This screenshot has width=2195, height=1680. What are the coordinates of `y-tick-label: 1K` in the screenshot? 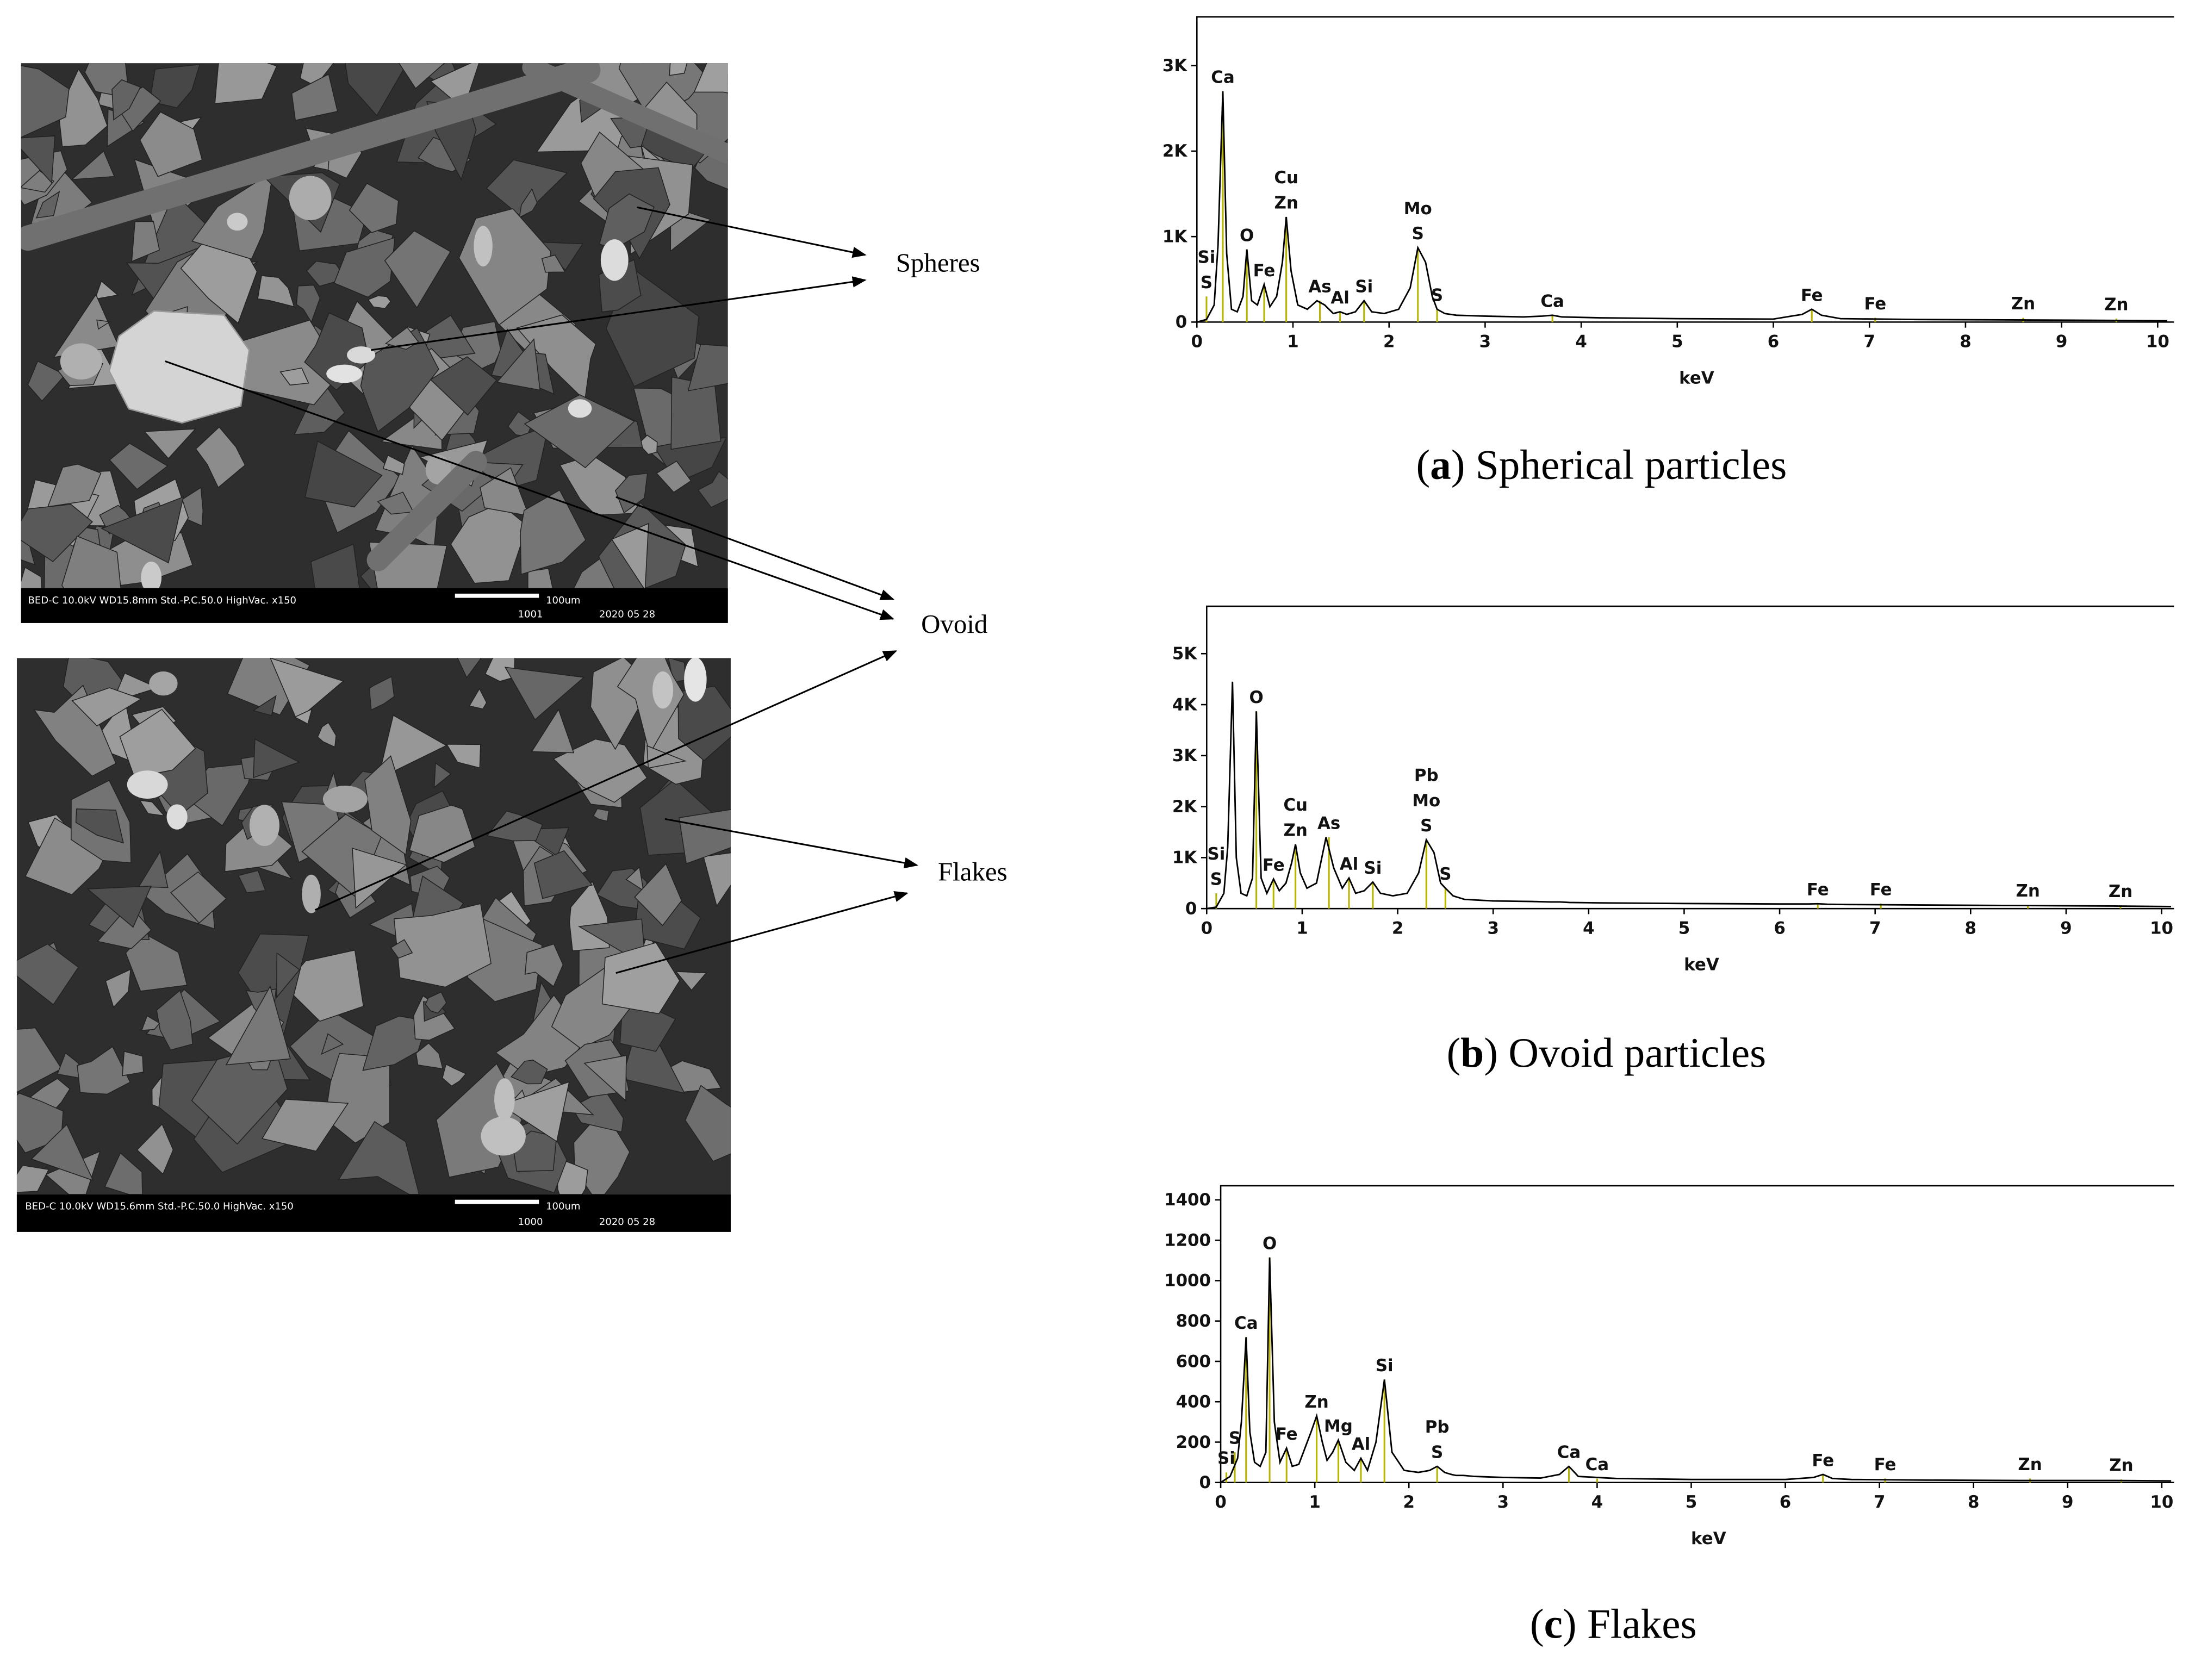 It's located at (1184, 858).